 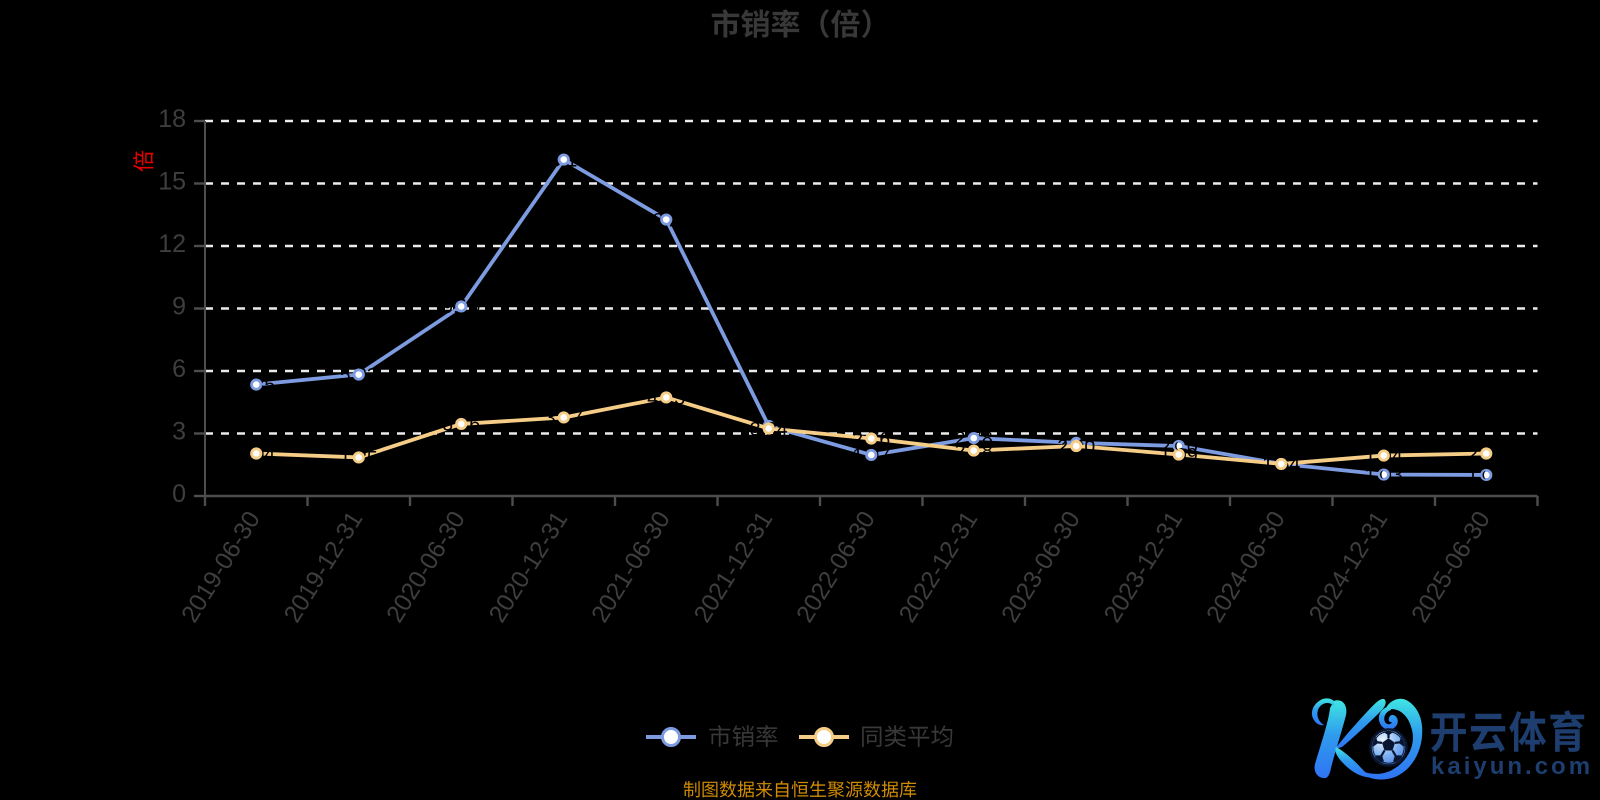 What do you see at coordinates (179, 307) in the screenshot?
I see `svg-text: 9` at bounding box center [179, 307].